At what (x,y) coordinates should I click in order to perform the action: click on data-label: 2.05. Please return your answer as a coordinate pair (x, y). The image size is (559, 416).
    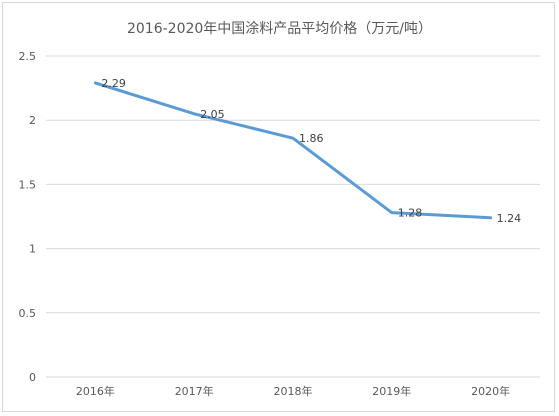
    Looking at the image, I should click on (212, 114).